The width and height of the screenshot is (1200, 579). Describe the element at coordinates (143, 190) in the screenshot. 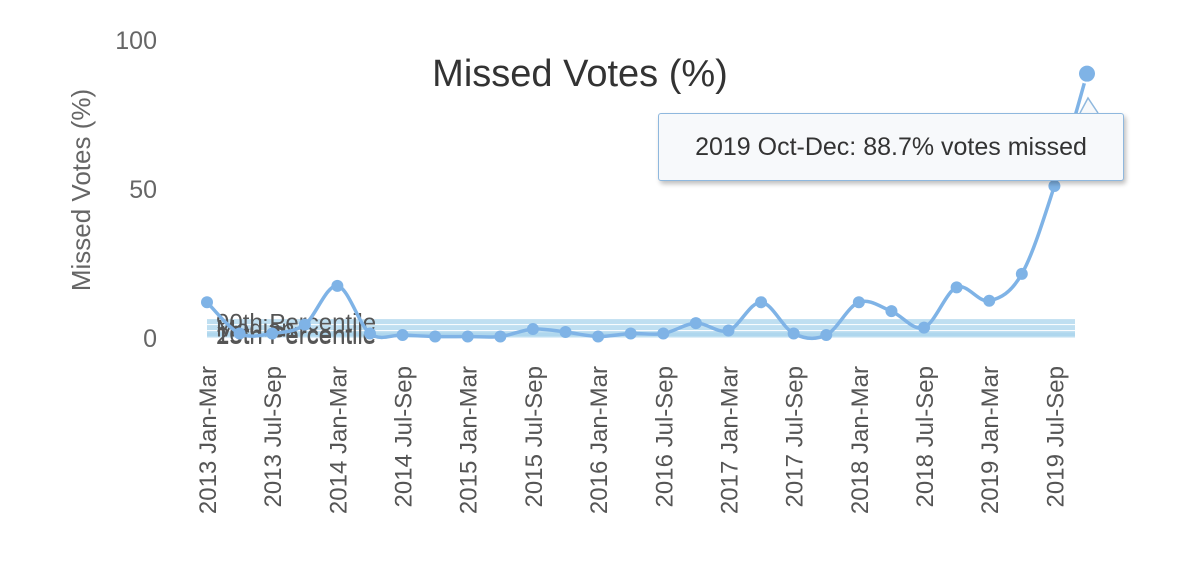

I see `y-tick-label-1: 50` at that location.